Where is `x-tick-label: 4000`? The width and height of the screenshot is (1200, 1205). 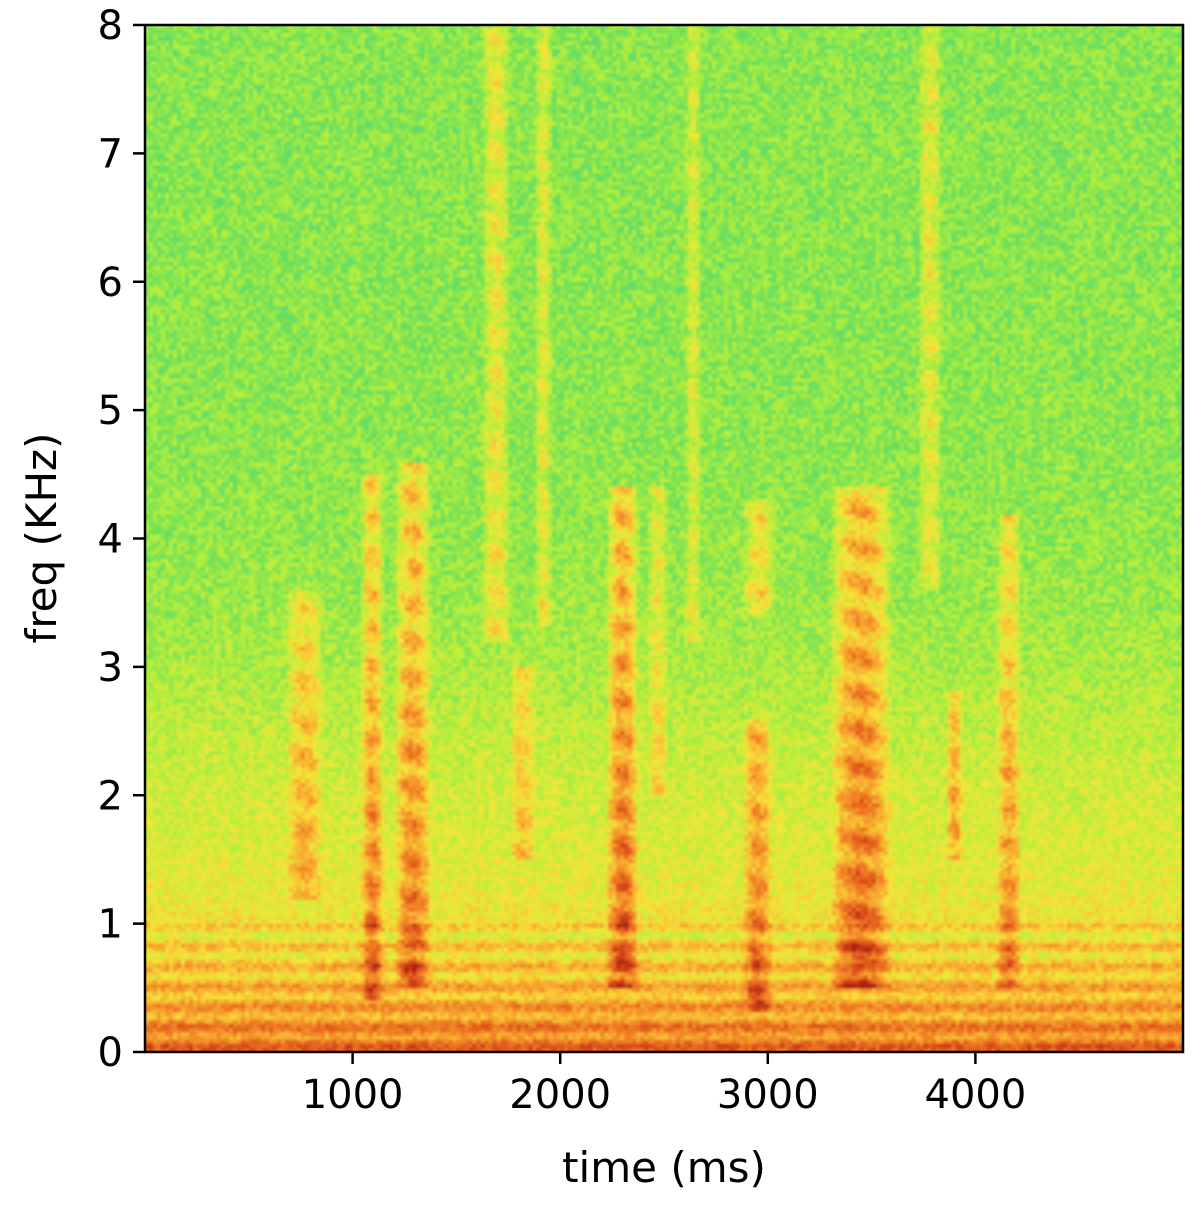
x-tick-label: 4000 is located at coordinates (976, 1095).